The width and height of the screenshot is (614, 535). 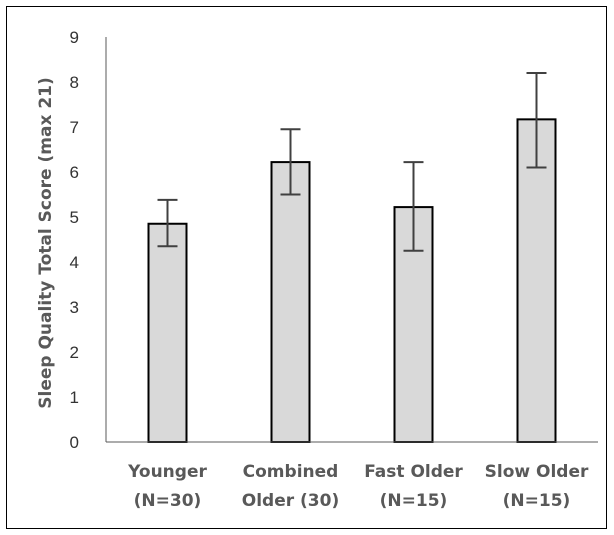 What do you see at coordinates (74, 352) in the screenshot?
I see `y-tick-label: 2` at bounding box center [74, 352].